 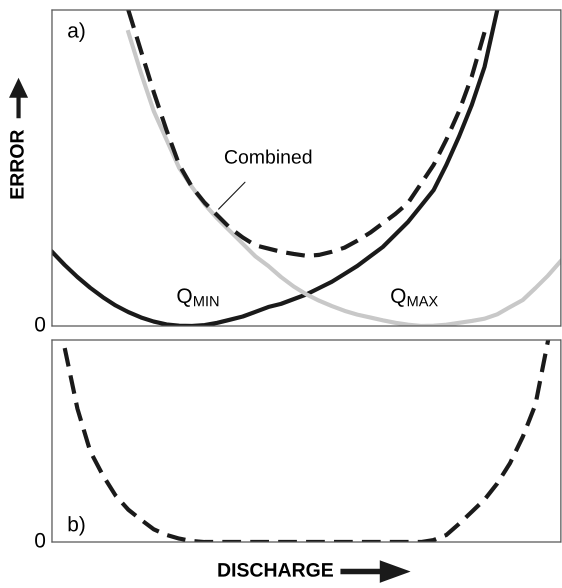 I want to click on annotation: b), so click(x=76, y=526).